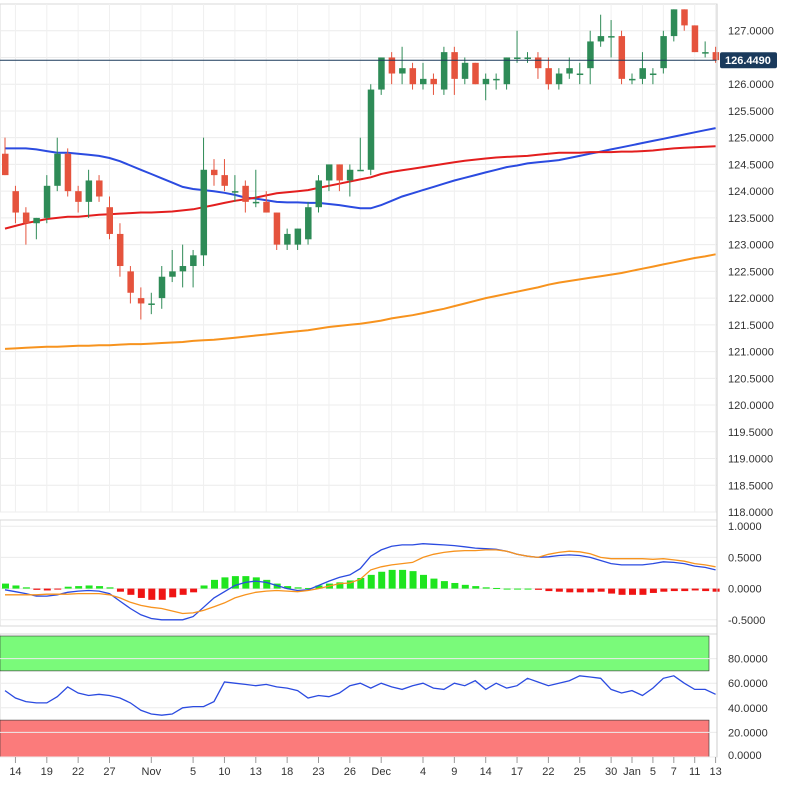 Image resolution: width=795 pixels, height=785 pixels. I want to click on rsi-overbought-zone, so click(355, 653).